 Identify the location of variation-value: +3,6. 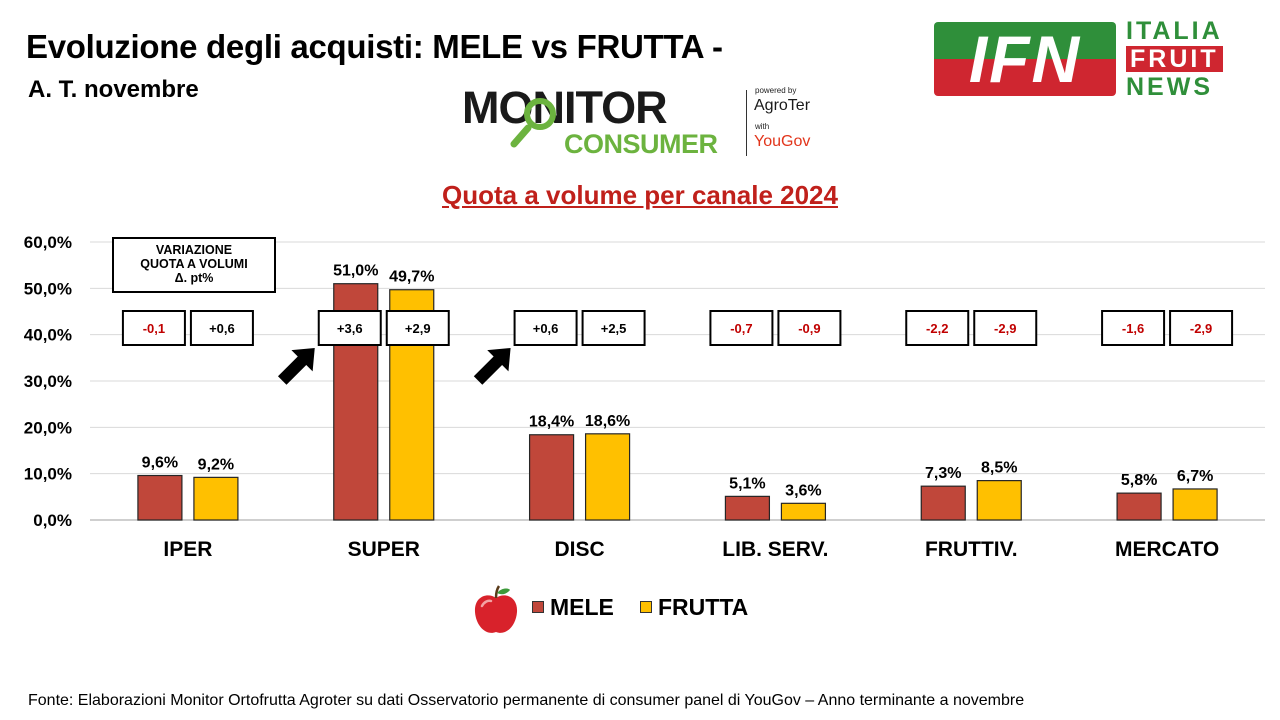
(350, 328).